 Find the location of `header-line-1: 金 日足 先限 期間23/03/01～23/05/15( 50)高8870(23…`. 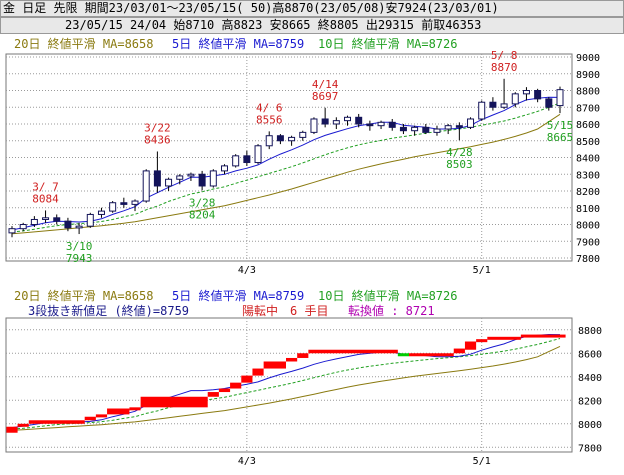

header-line-1: 金 日足 先限 期間23/03/01～23/05/15( 50)高8870(23… is located at coordinates (312, 8).